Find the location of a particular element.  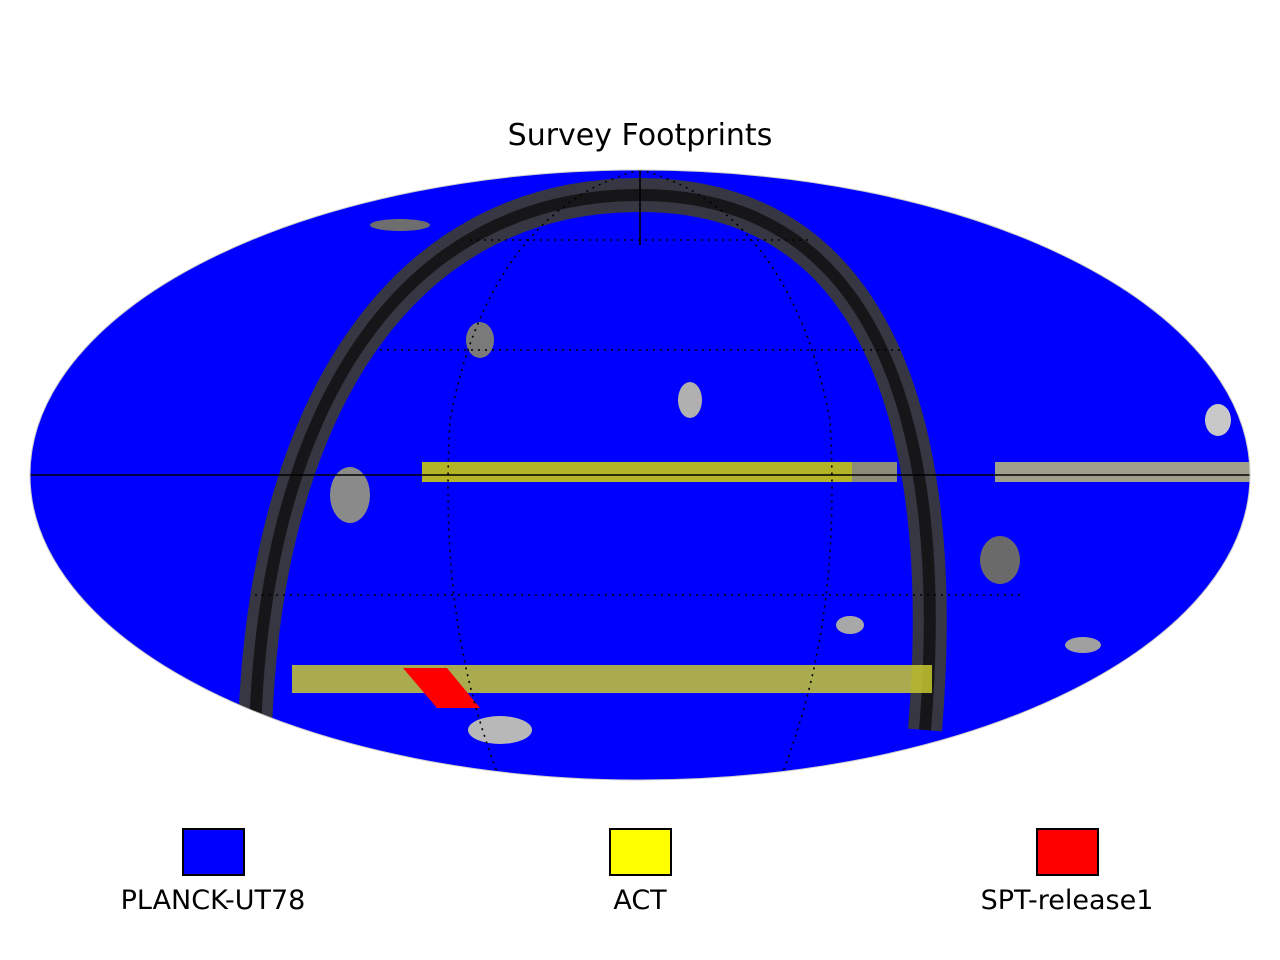

legend-swatch-spt is located at coordinates (1067, 852).